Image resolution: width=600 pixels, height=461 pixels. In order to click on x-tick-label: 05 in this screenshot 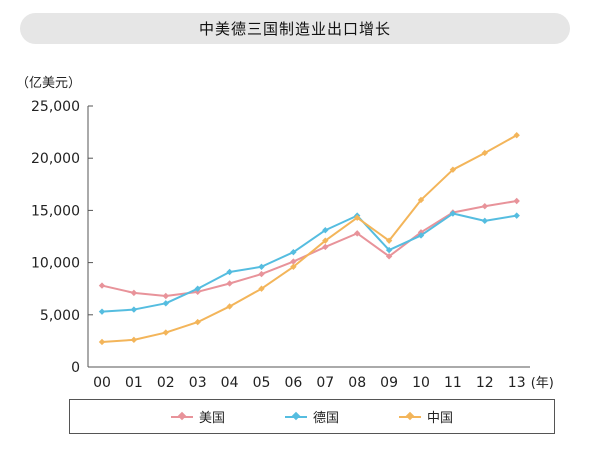, I will do `click(262, 383)`.